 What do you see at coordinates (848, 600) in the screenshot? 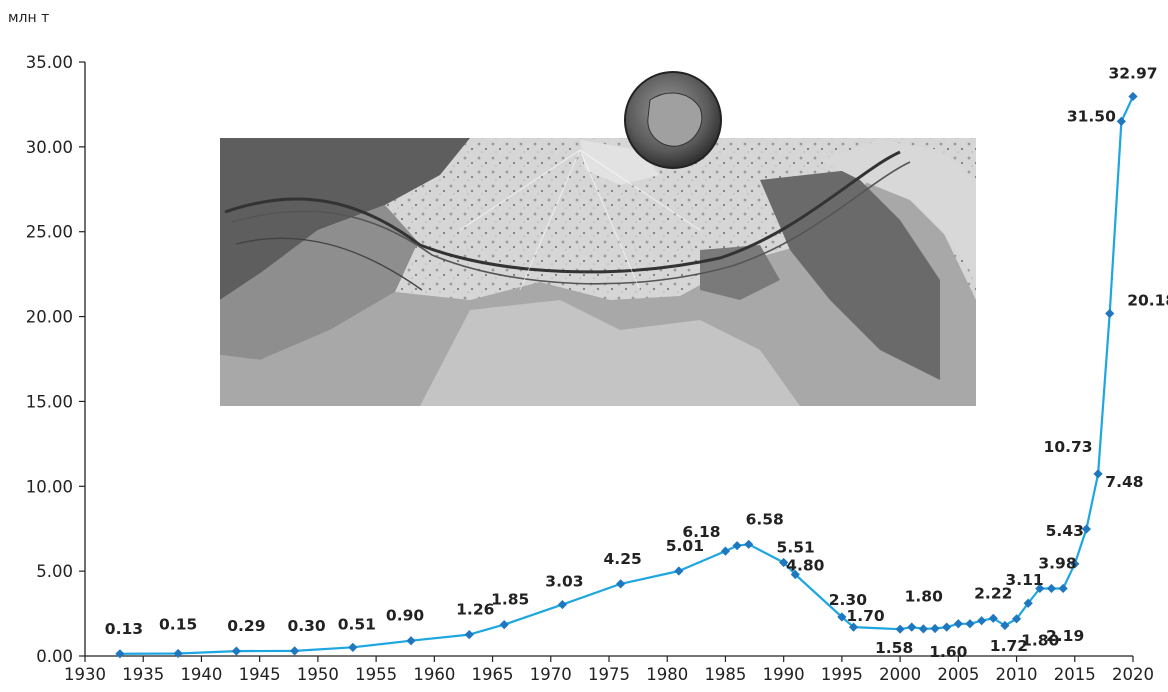
I see `data-value-label: 2.30` at bounding box center [848, 600].